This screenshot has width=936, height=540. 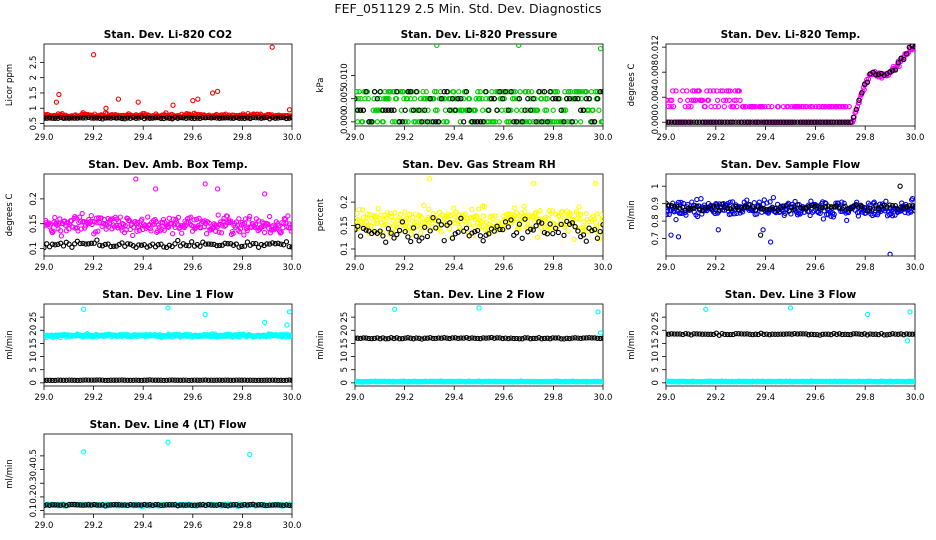 What do you see at coordinates (192, 526) in the screenshot?
I see `x-tick-label: 29.6` at bounding box center [192, 526].